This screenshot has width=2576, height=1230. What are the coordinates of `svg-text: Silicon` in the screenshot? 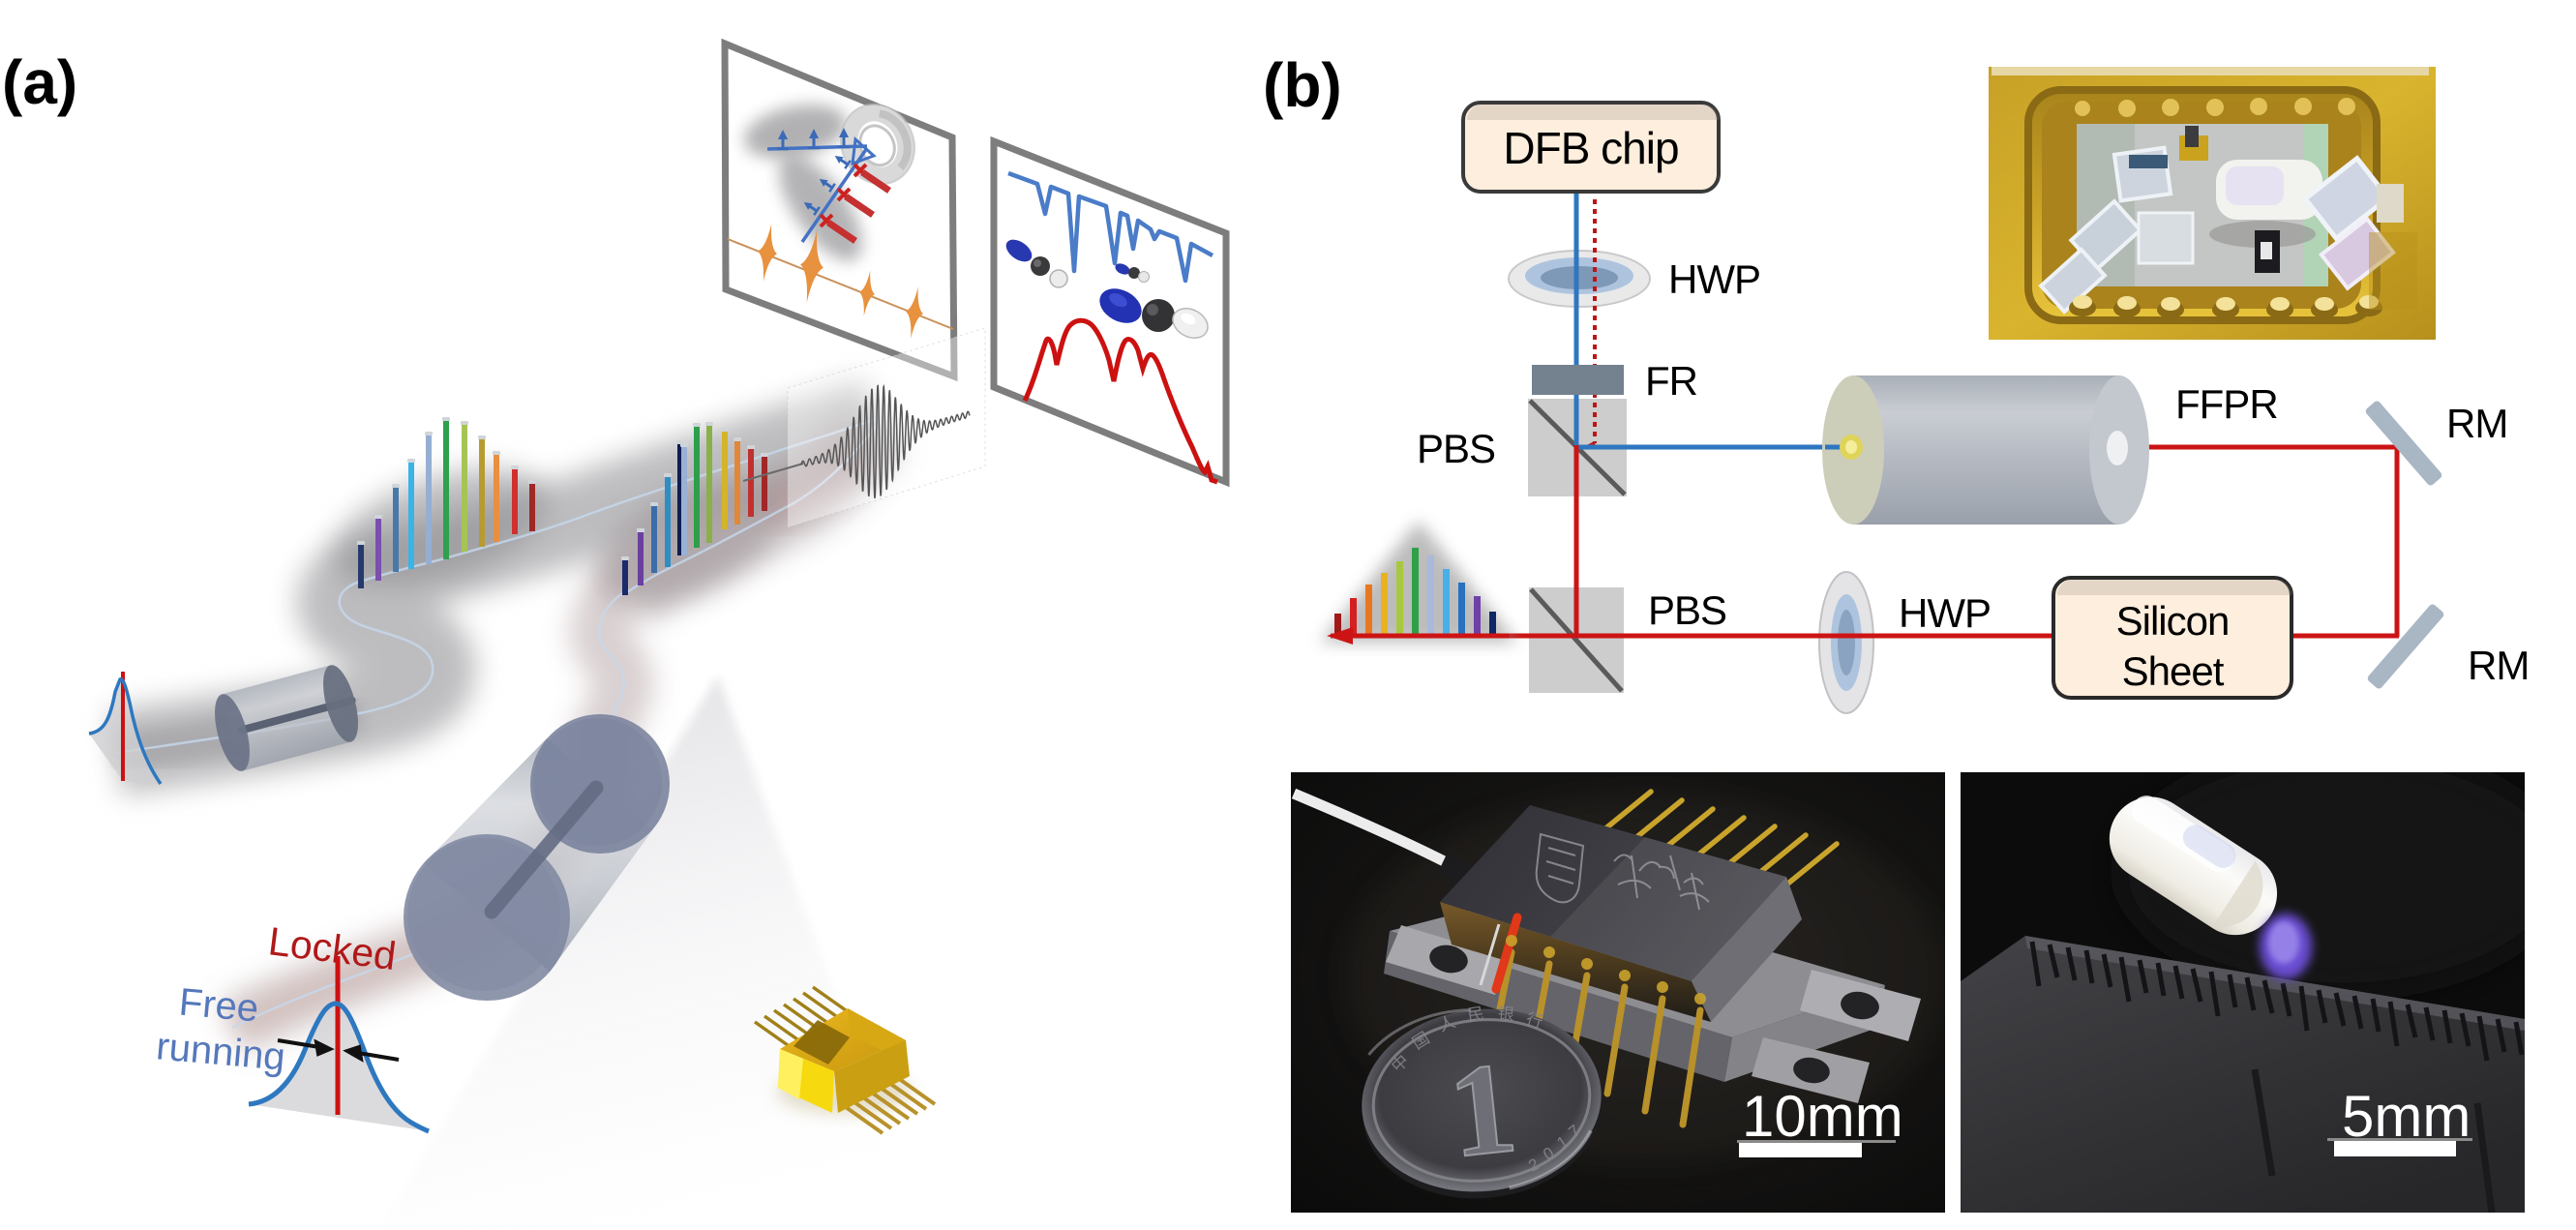 It's located at (2173, 621).